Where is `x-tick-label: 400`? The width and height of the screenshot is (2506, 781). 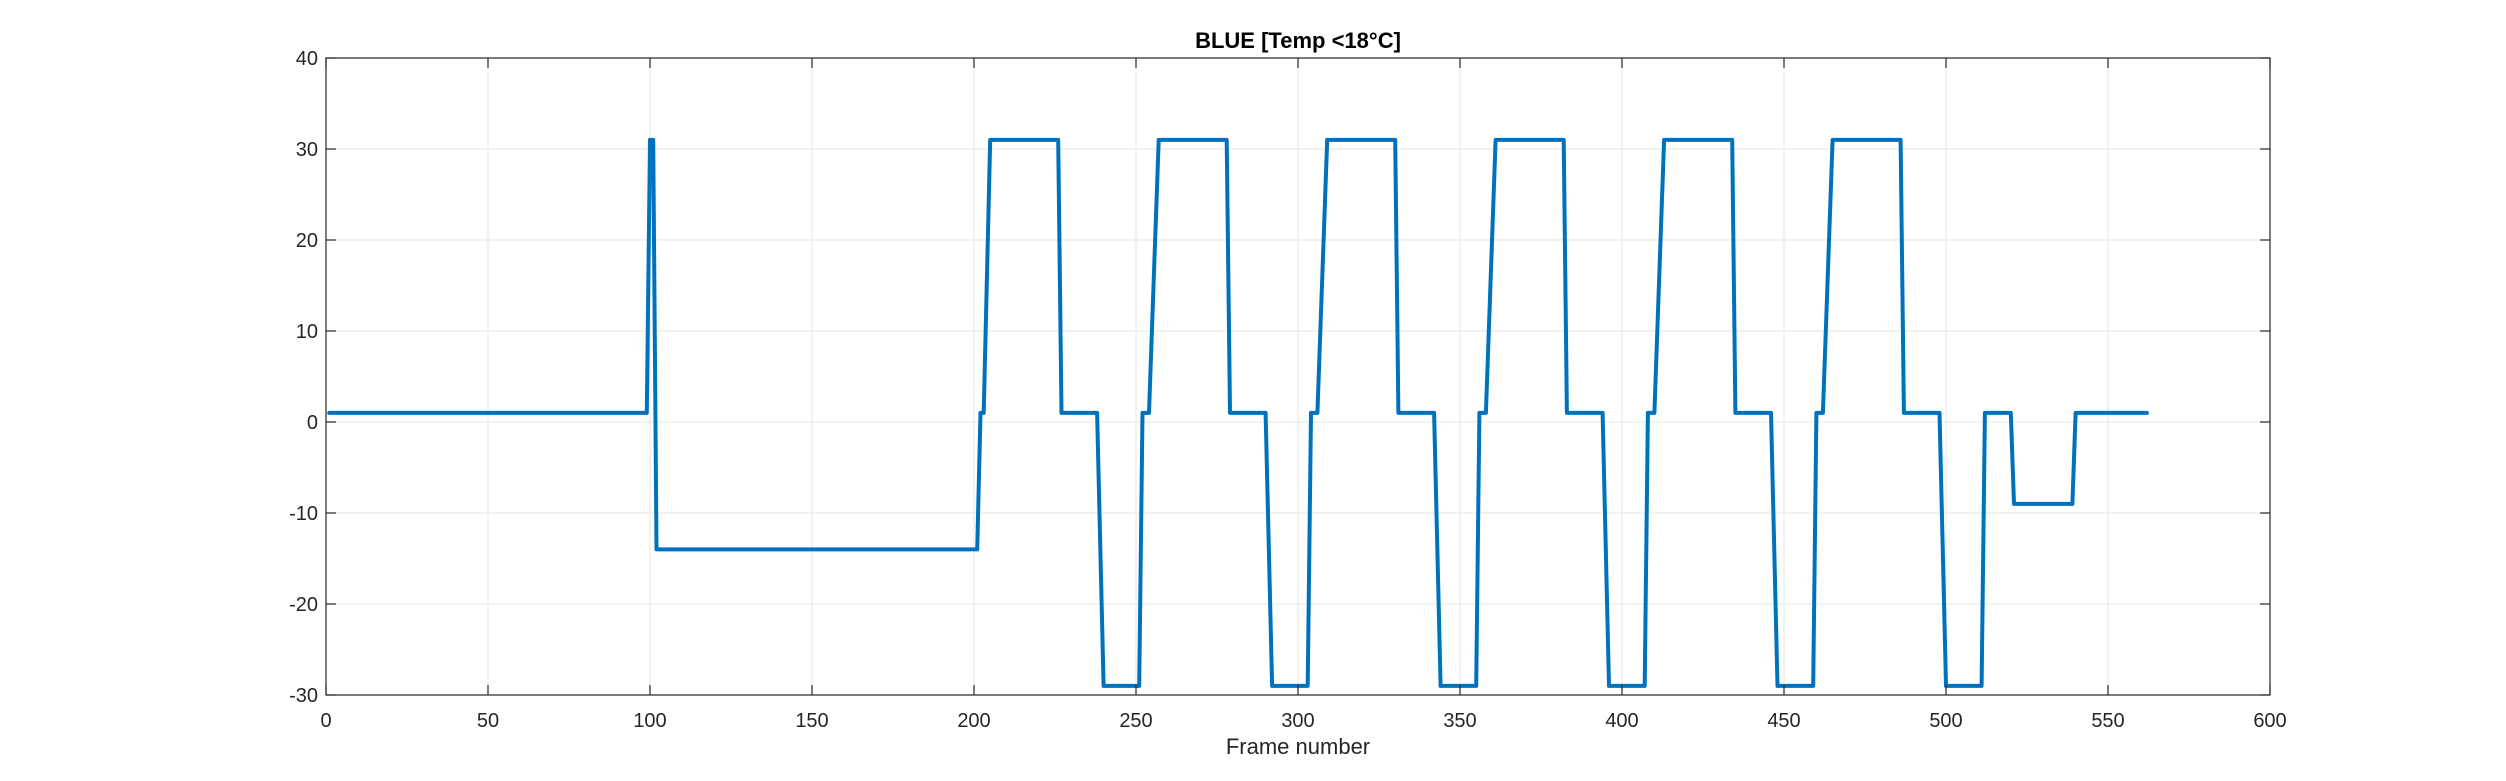
x-tick-label: 400 is located at coordinates (1621, 721).